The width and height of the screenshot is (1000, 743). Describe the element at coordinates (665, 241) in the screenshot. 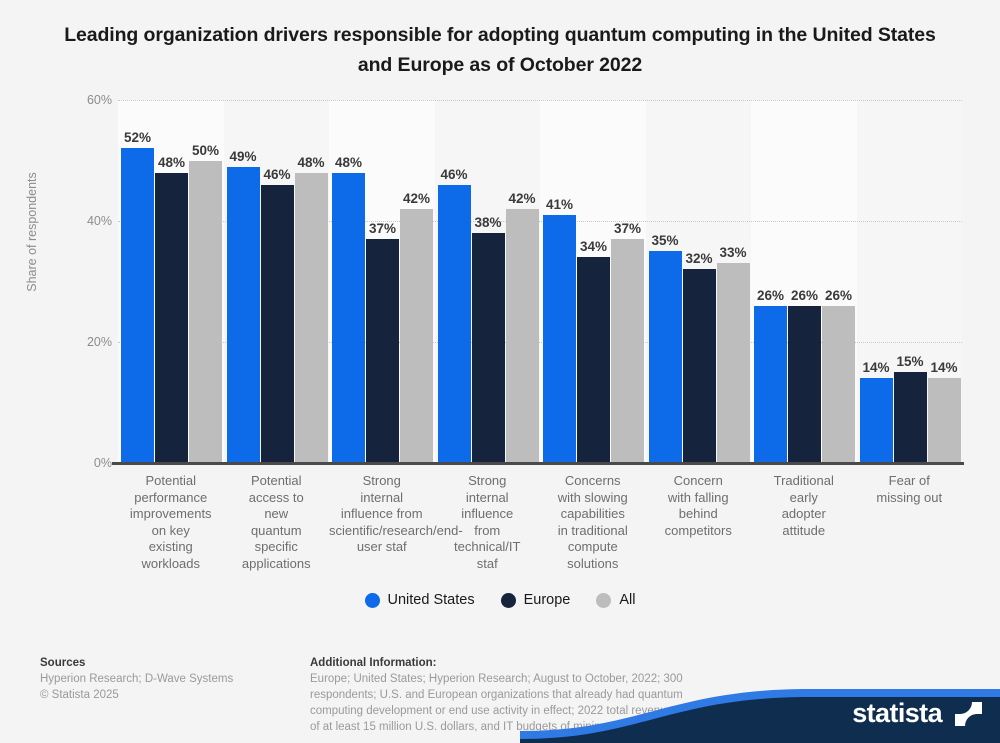

I see `bar-value-label: 35%` at that location.